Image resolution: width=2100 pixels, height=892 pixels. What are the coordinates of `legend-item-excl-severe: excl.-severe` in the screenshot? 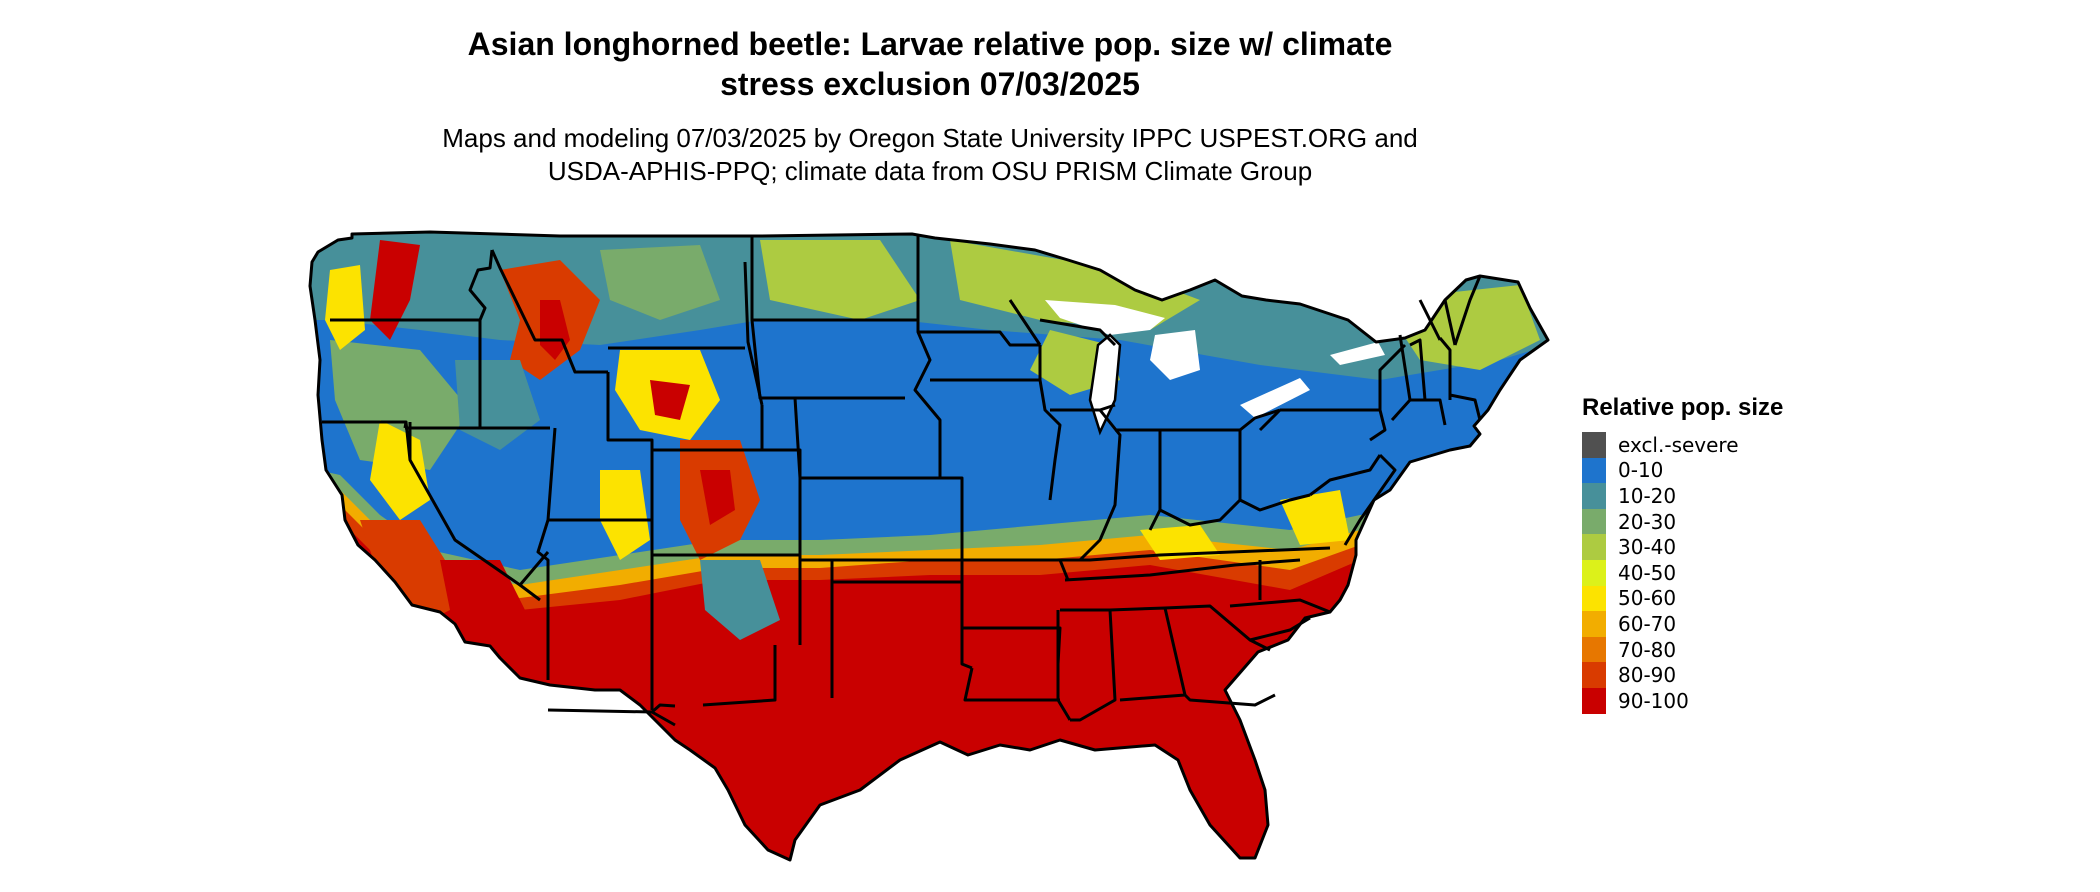 It's located at (1682, 445).